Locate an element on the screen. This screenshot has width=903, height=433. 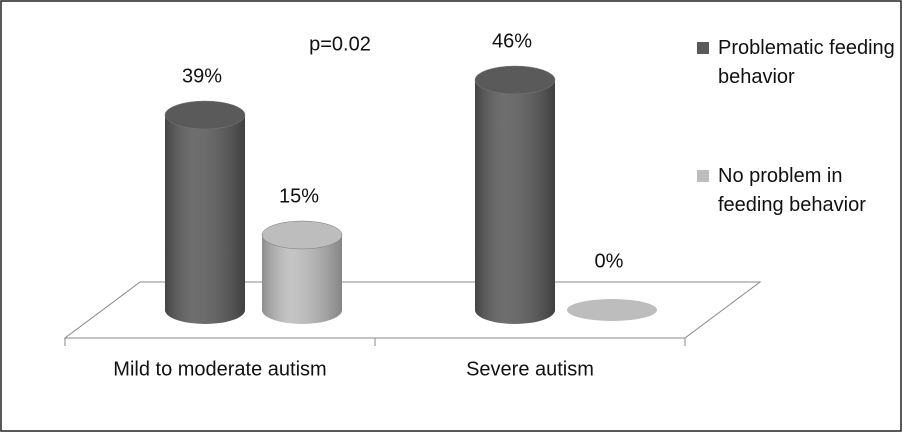
value-label: 0% is located at coordinates (609, 261).